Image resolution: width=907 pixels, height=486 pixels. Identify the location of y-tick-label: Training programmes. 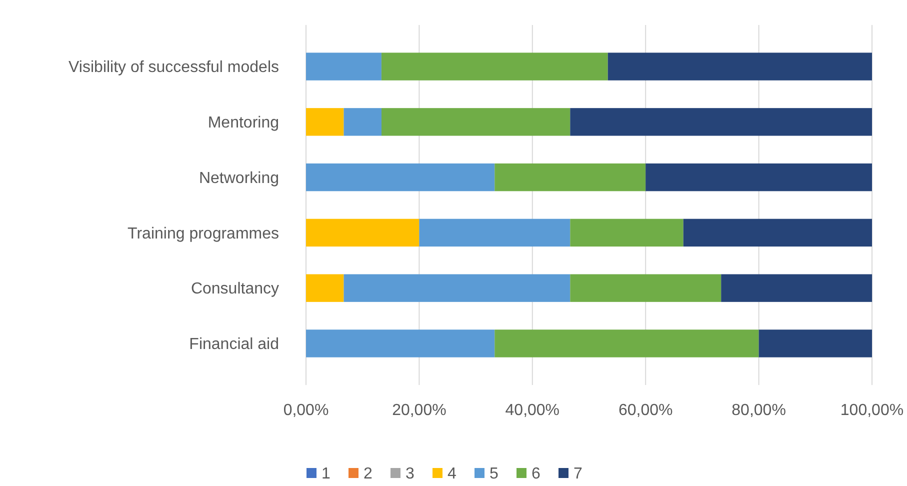
(203, 233).